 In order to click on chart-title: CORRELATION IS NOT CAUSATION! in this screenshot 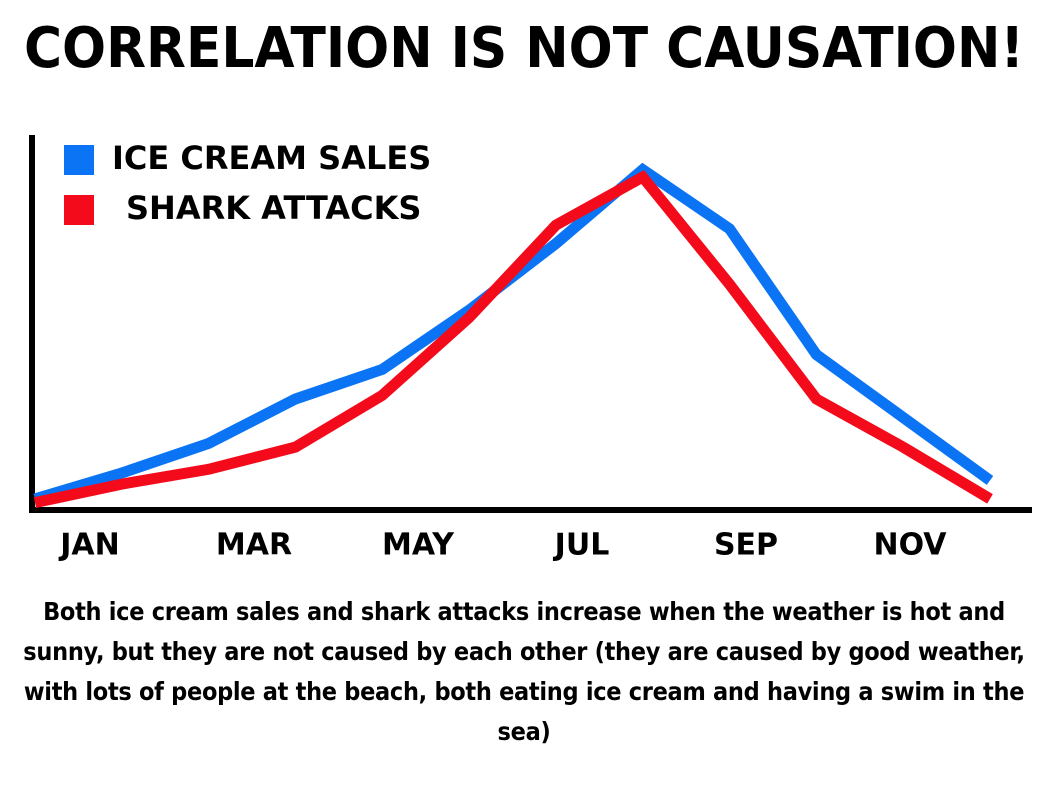, I will do `click(524, 48)`.